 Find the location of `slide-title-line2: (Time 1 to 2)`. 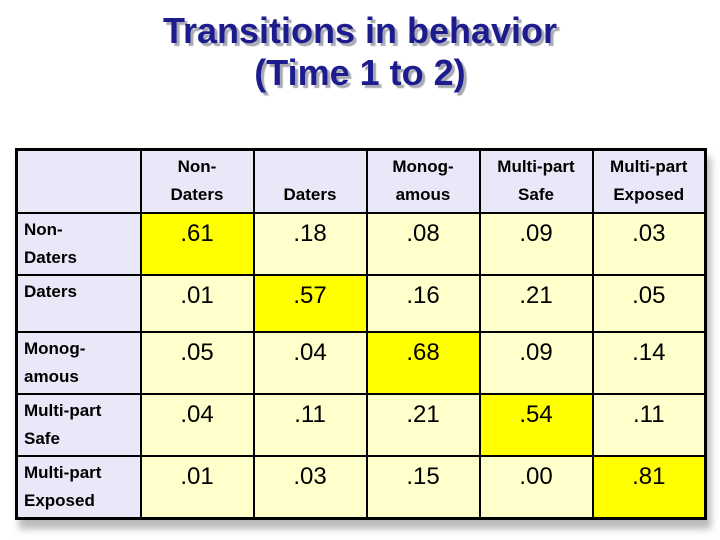

slide-title-line2: (Time 1 to 2) is located at coordinates (360, 72).